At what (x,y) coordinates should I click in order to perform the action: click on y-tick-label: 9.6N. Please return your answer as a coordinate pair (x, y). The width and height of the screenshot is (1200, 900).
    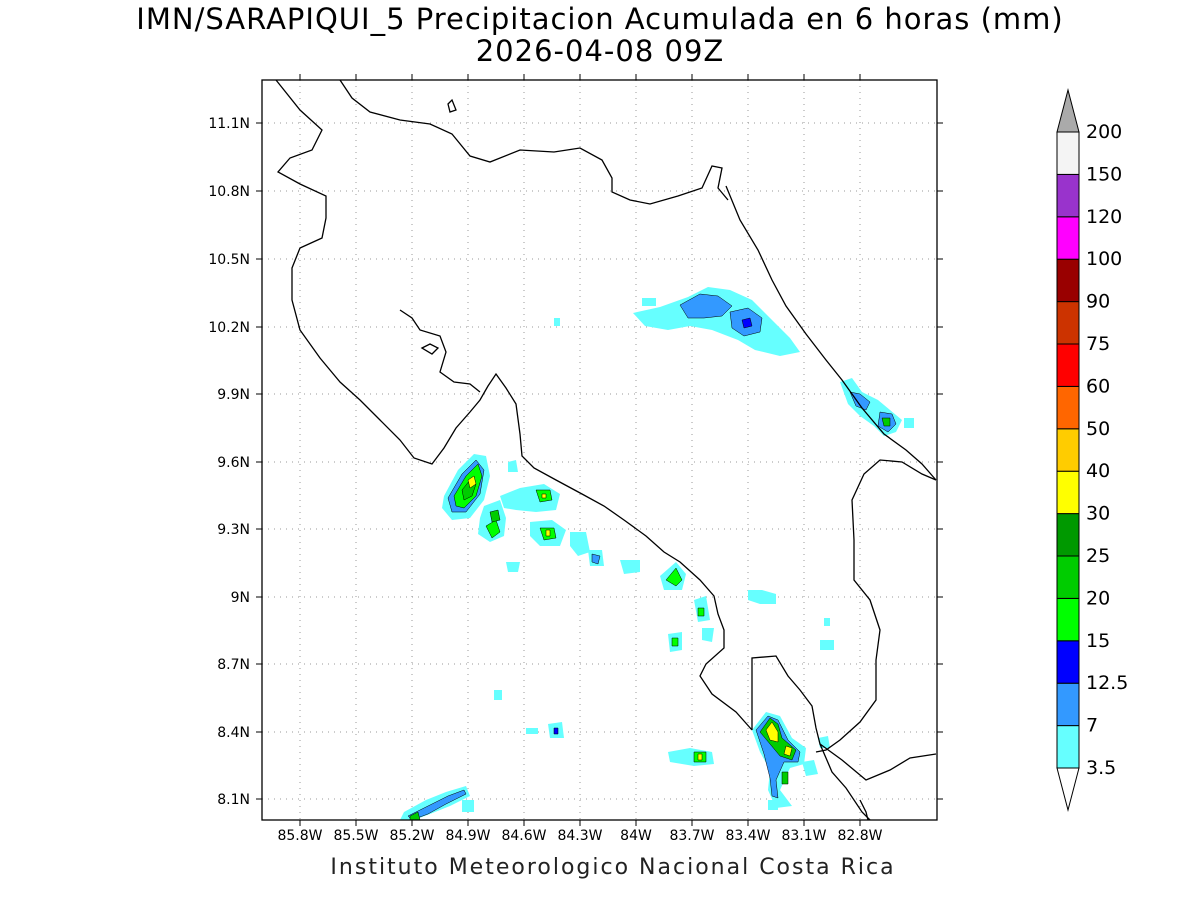
    Looking at the image, I should click on (233, 463).